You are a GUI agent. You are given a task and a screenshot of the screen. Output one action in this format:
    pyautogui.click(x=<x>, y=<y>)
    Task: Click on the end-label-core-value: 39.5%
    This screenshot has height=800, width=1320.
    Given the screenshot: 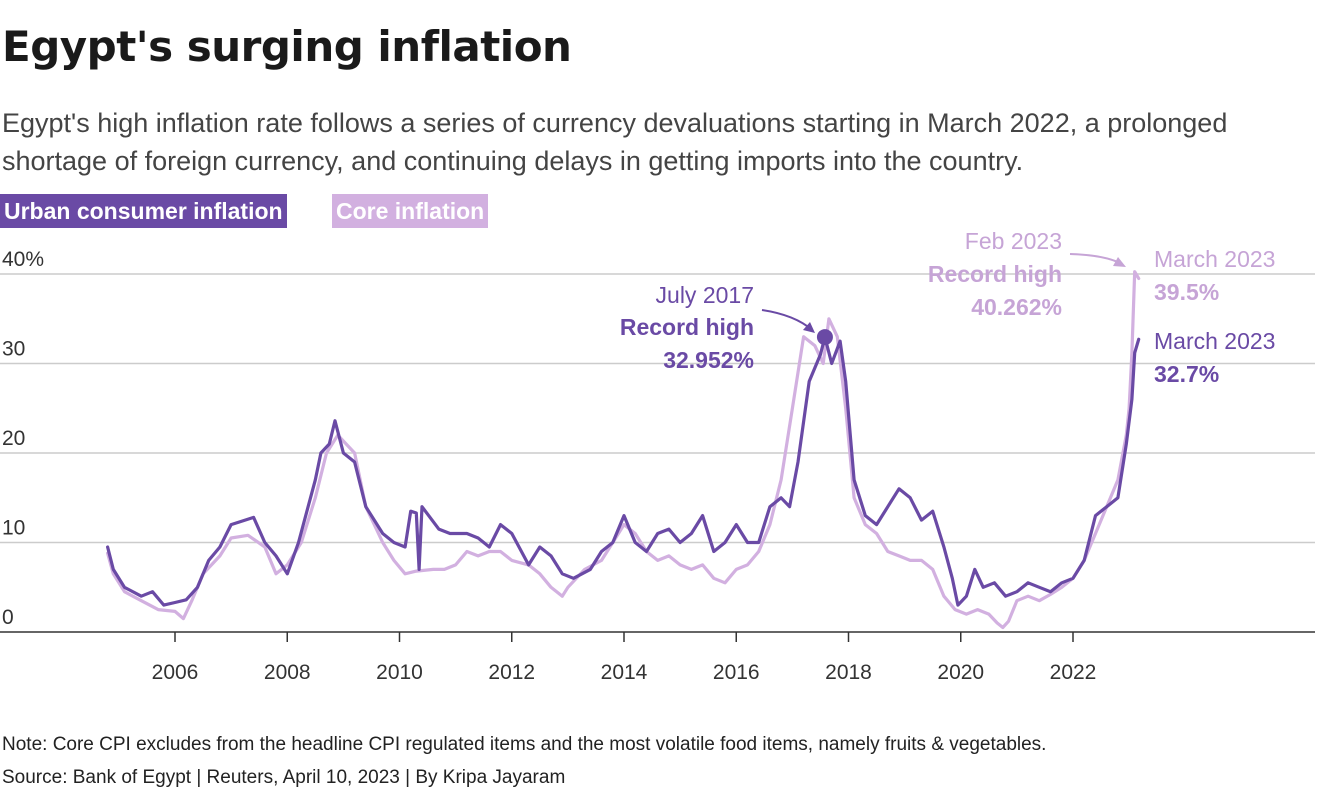 What is the action you would take?
    pyautogui.click(x=1186, y=292)
    